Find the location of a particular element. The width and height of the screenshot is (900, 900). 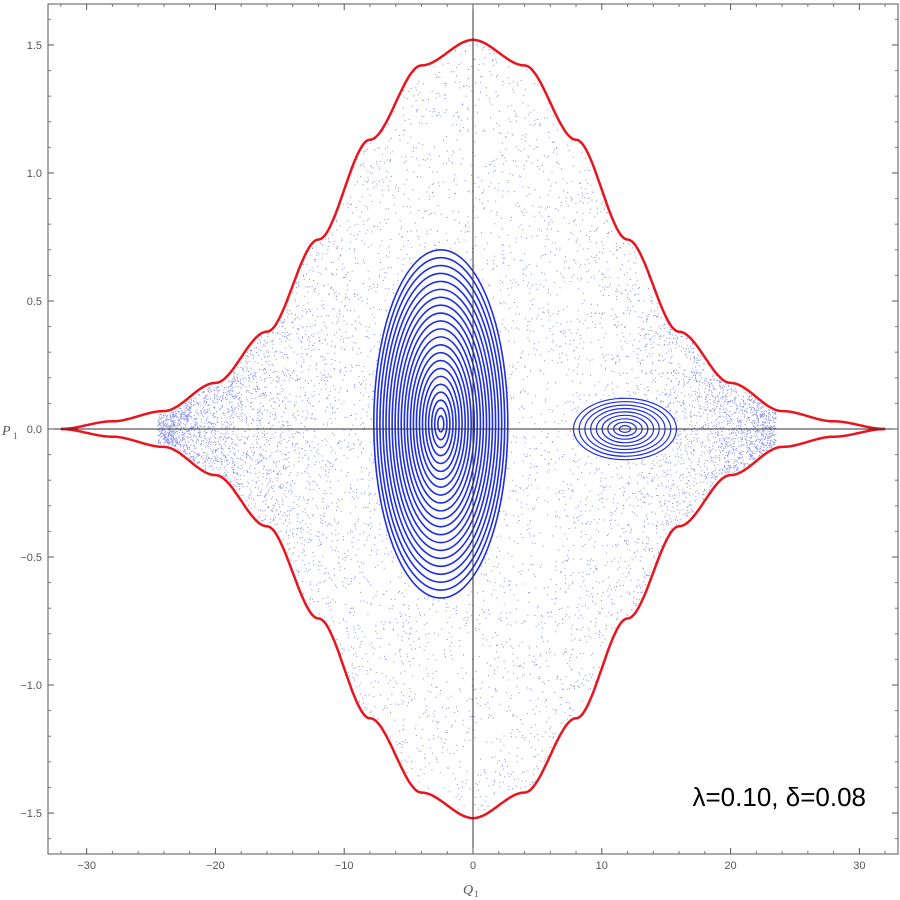

x-tick-label: −30 is located at coordinates (86, 866).